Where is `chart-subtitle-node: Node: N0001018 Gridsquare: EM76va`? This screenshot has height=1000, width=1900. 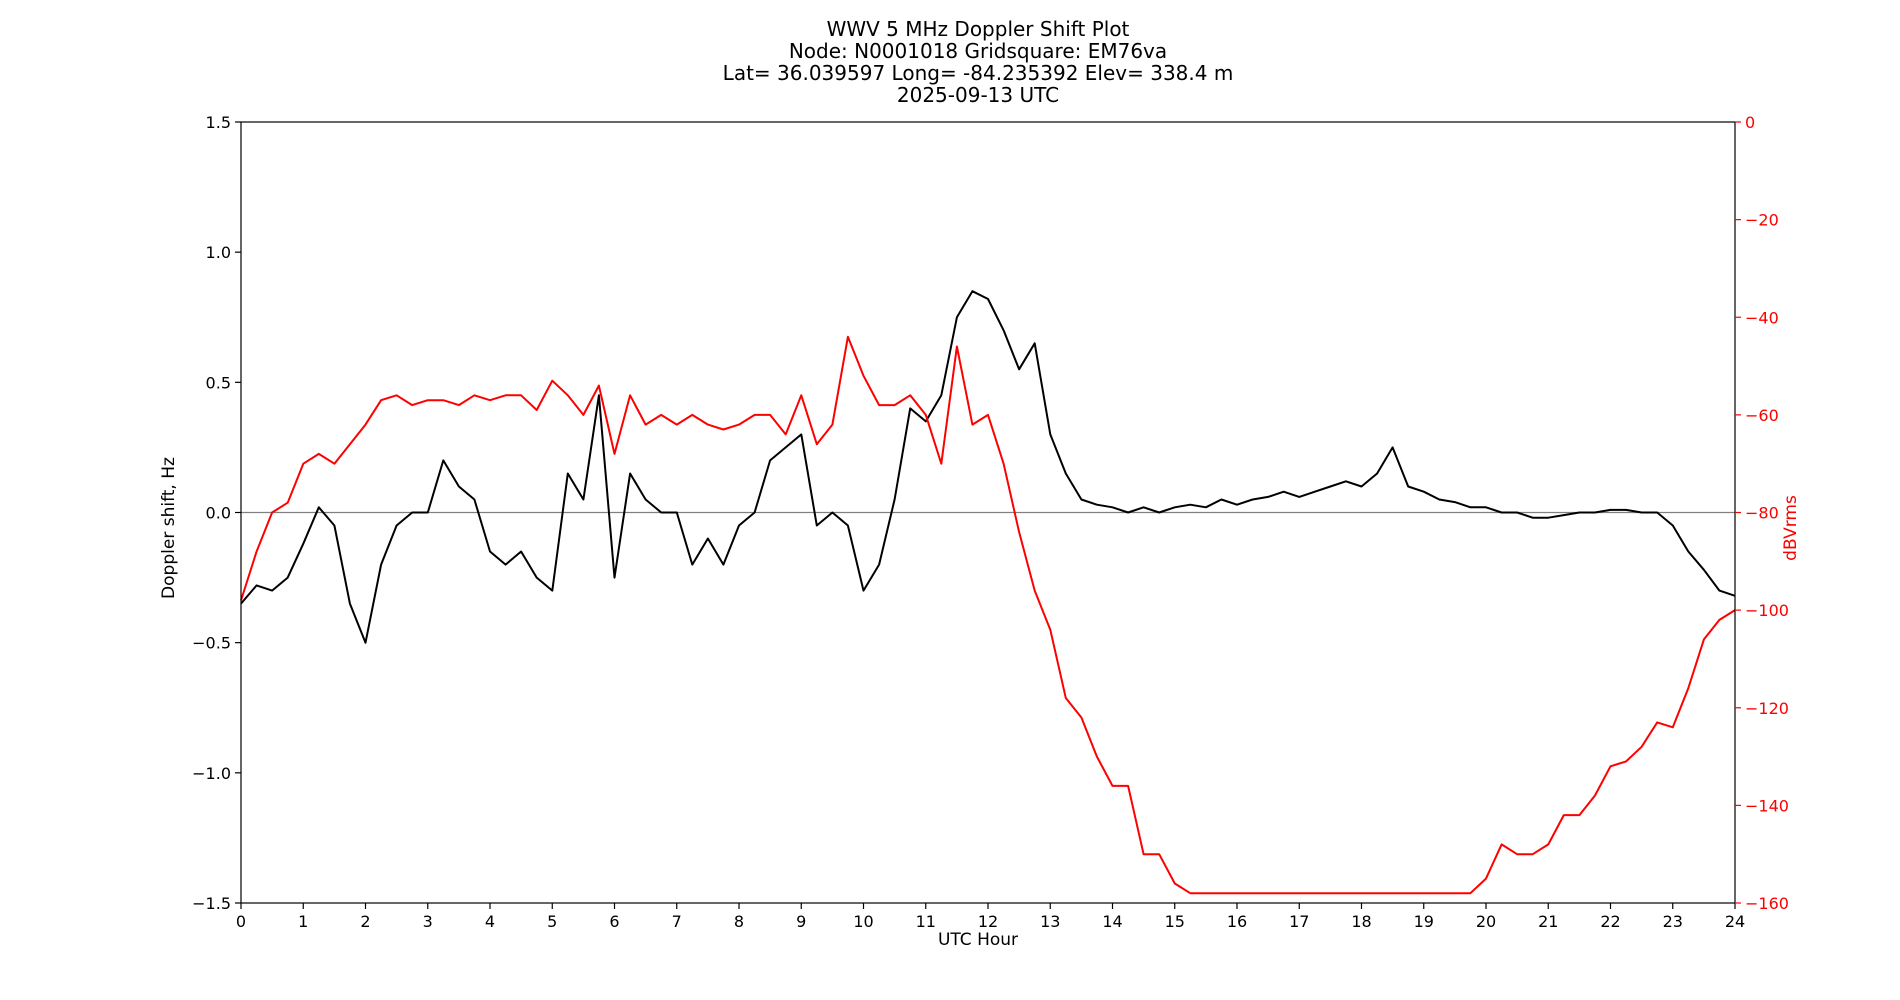
chart-subtitle-node: Node: N0001018 Gridsquare: EM76va is located at coordinates (978, 51).